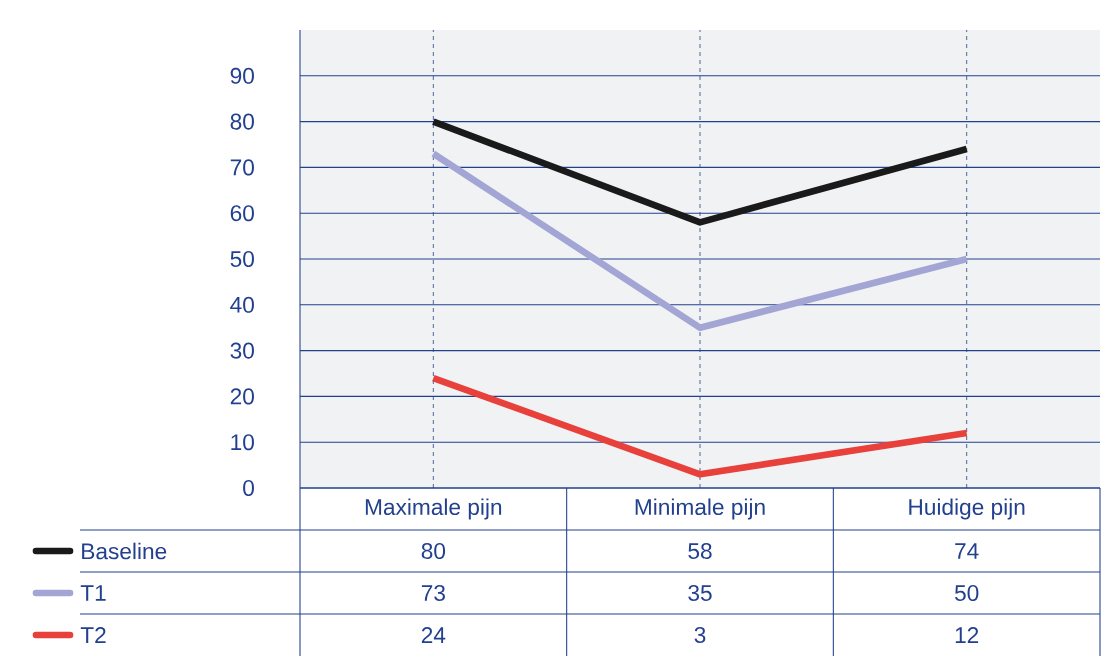 Image resolution: width=1115 pixels, height=669 pixels. I want to click on y-tick-label: 40, so click(242, 304).